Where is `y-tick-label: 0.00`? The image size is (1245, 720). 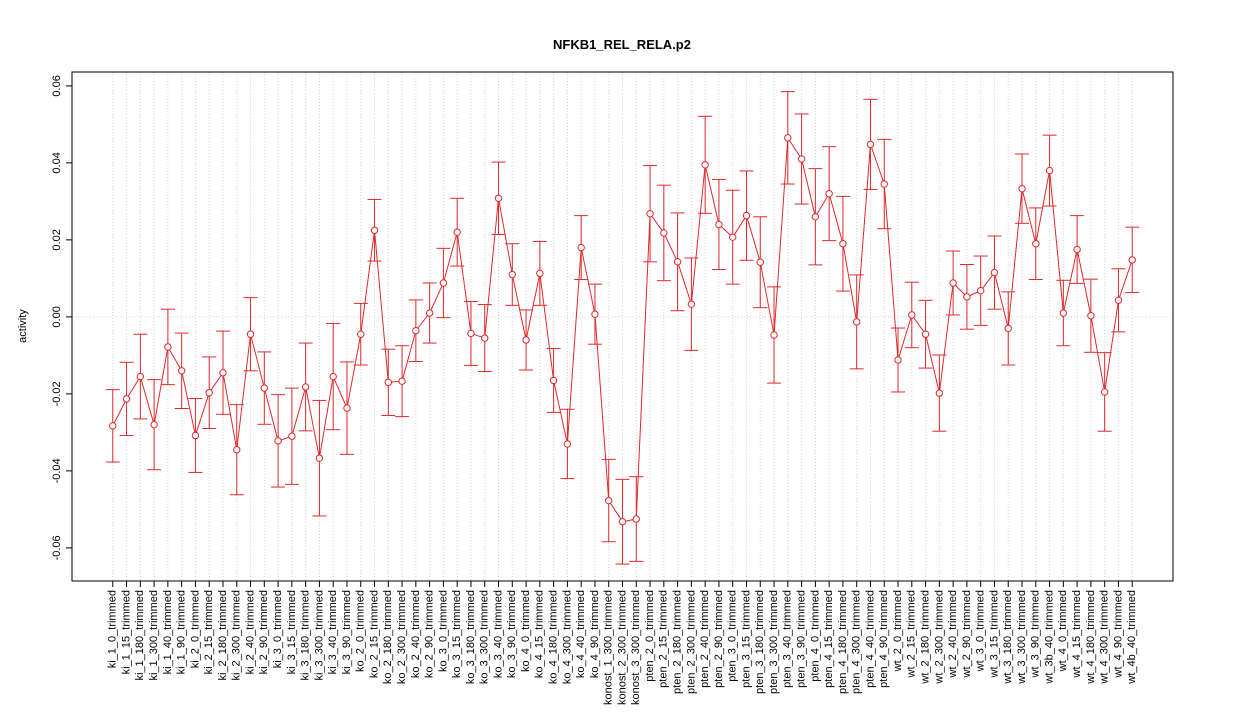
y-tick-label: 0.00 is located at coordinates (57, 316).